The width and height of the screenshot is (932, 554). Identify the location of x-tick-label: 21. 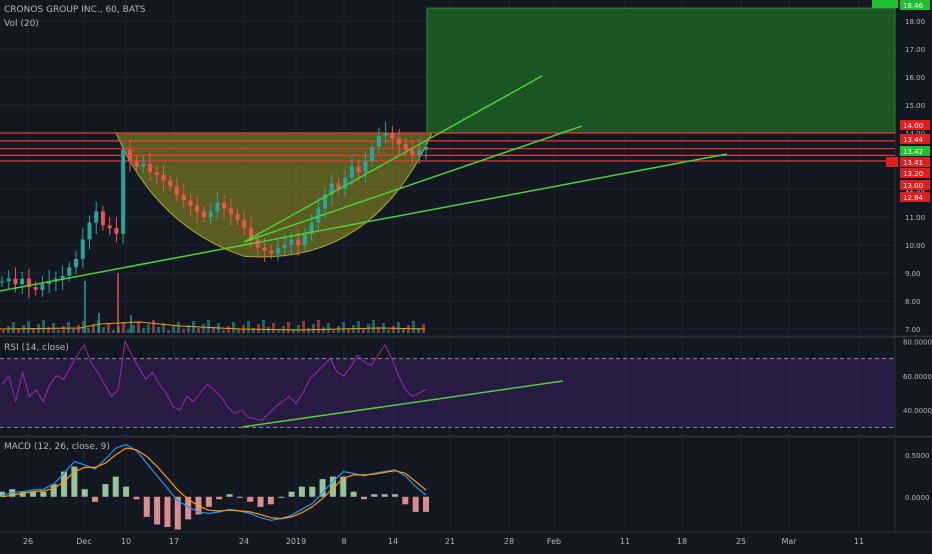
(450, 541).